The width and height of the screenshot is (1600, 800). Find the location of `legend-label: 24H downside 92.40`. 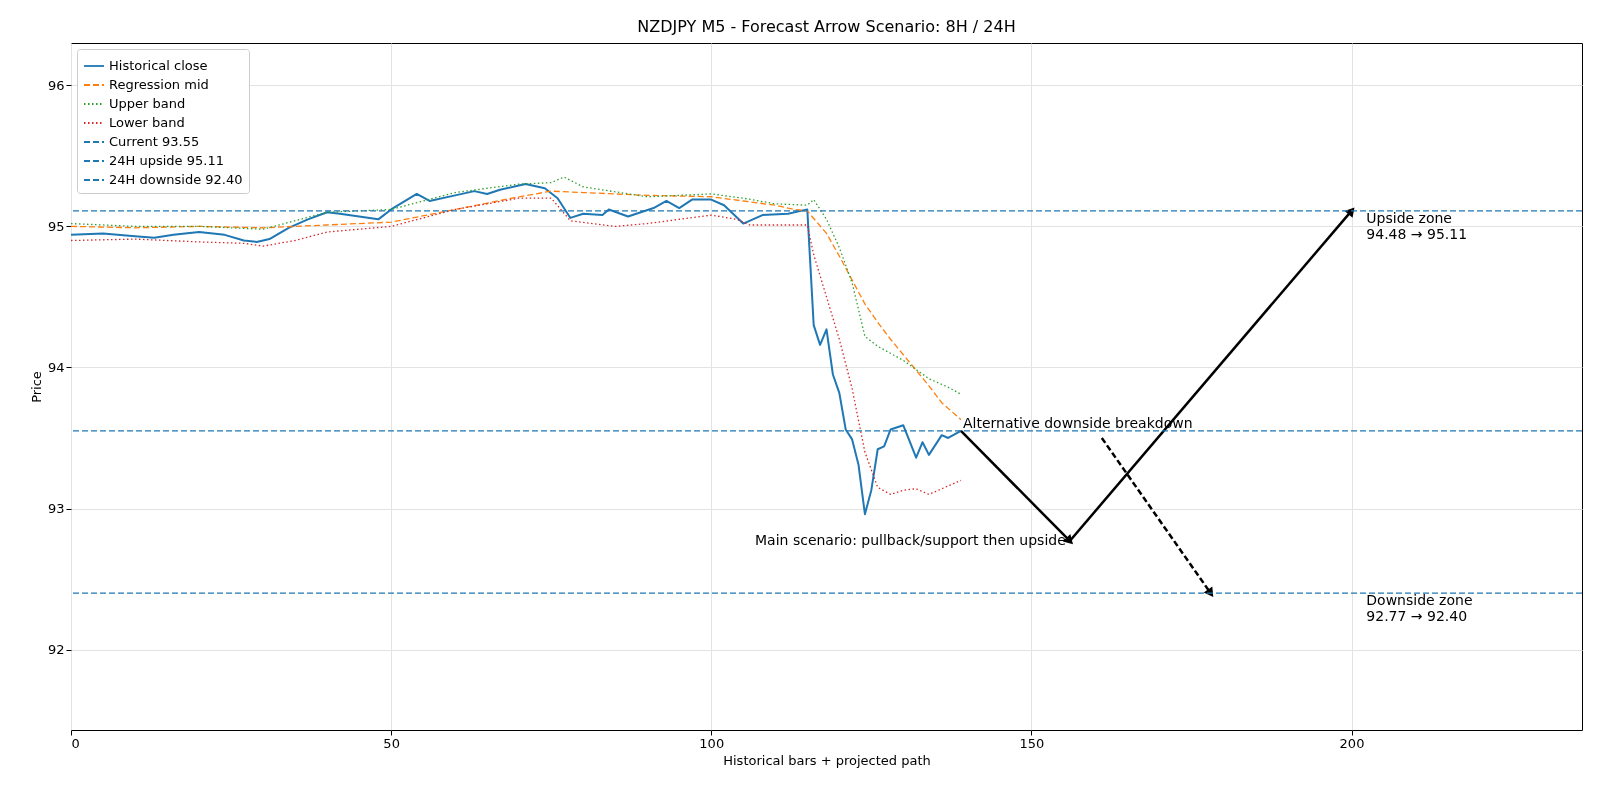

legend-label: 24H downside 92.40 is located at coordinates (176, 179).